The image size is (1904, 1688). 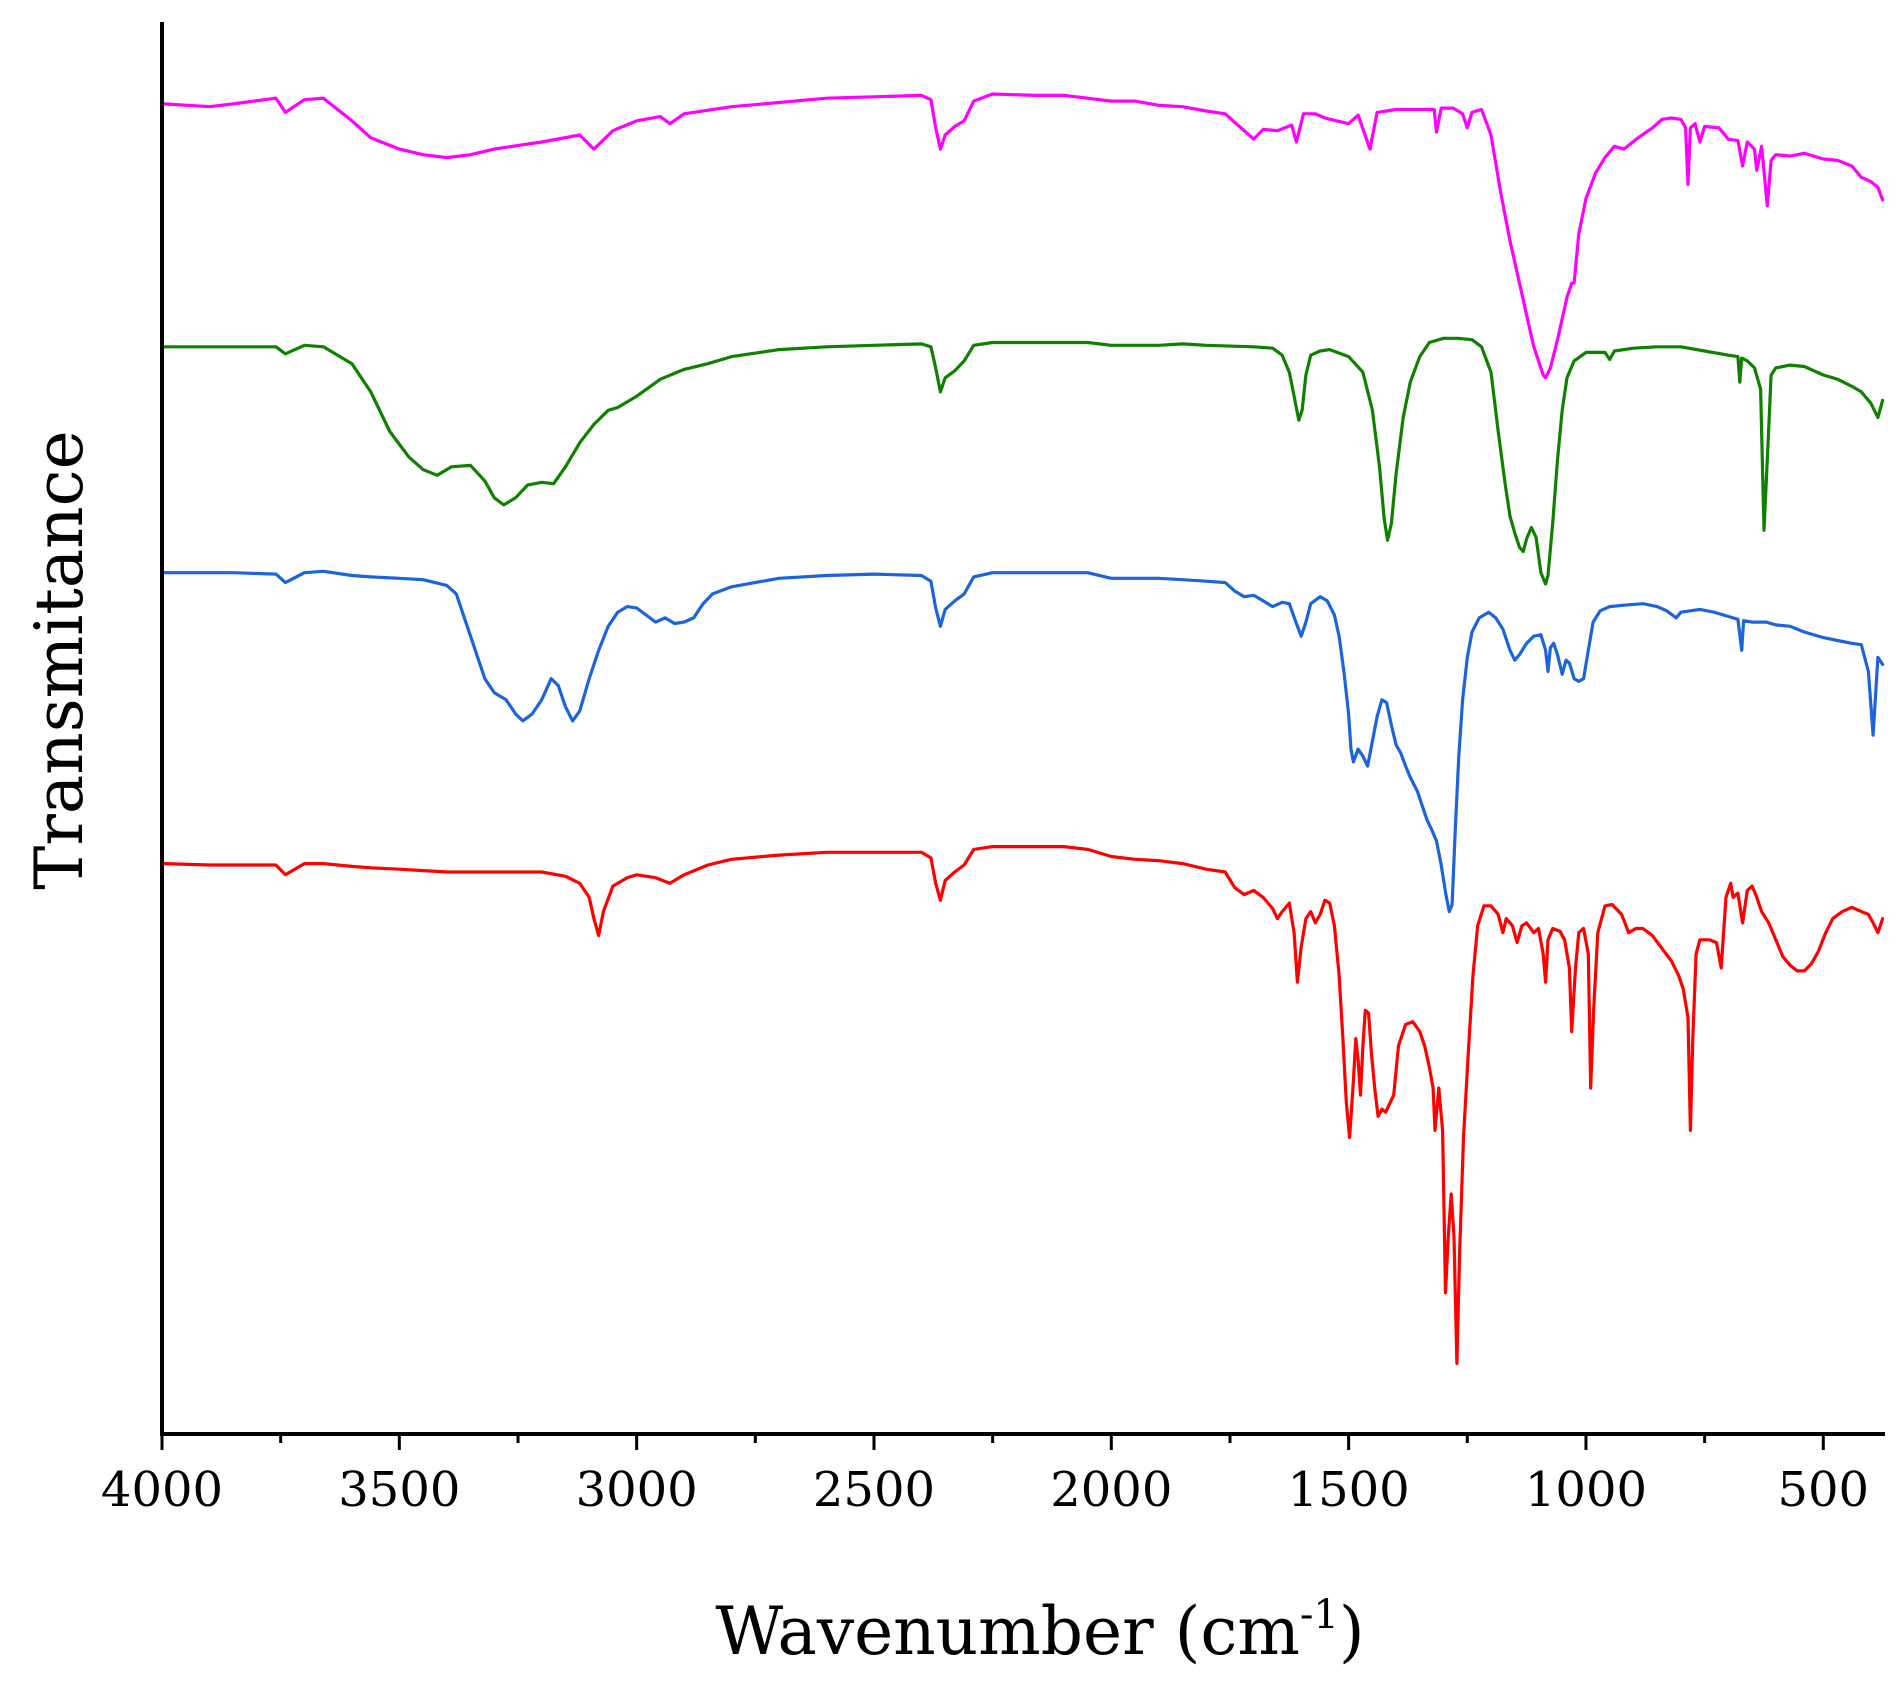 I want to click on y-axis-title: Transmitance, so click(x=59, y=659).